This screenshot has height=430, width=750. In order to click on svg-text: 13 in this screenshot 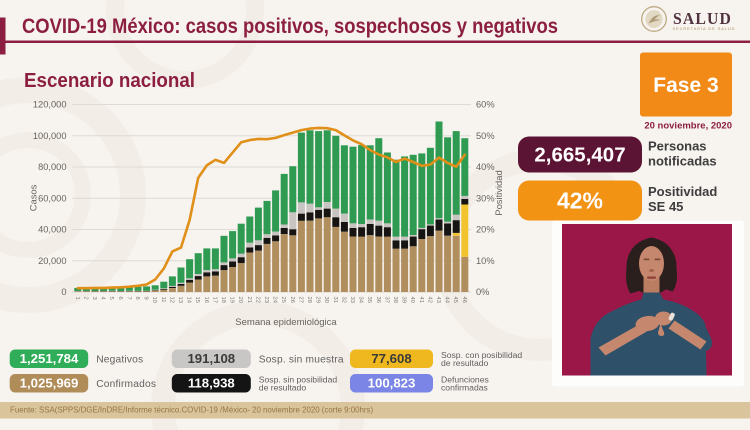, I will do `click(180, 300)`.